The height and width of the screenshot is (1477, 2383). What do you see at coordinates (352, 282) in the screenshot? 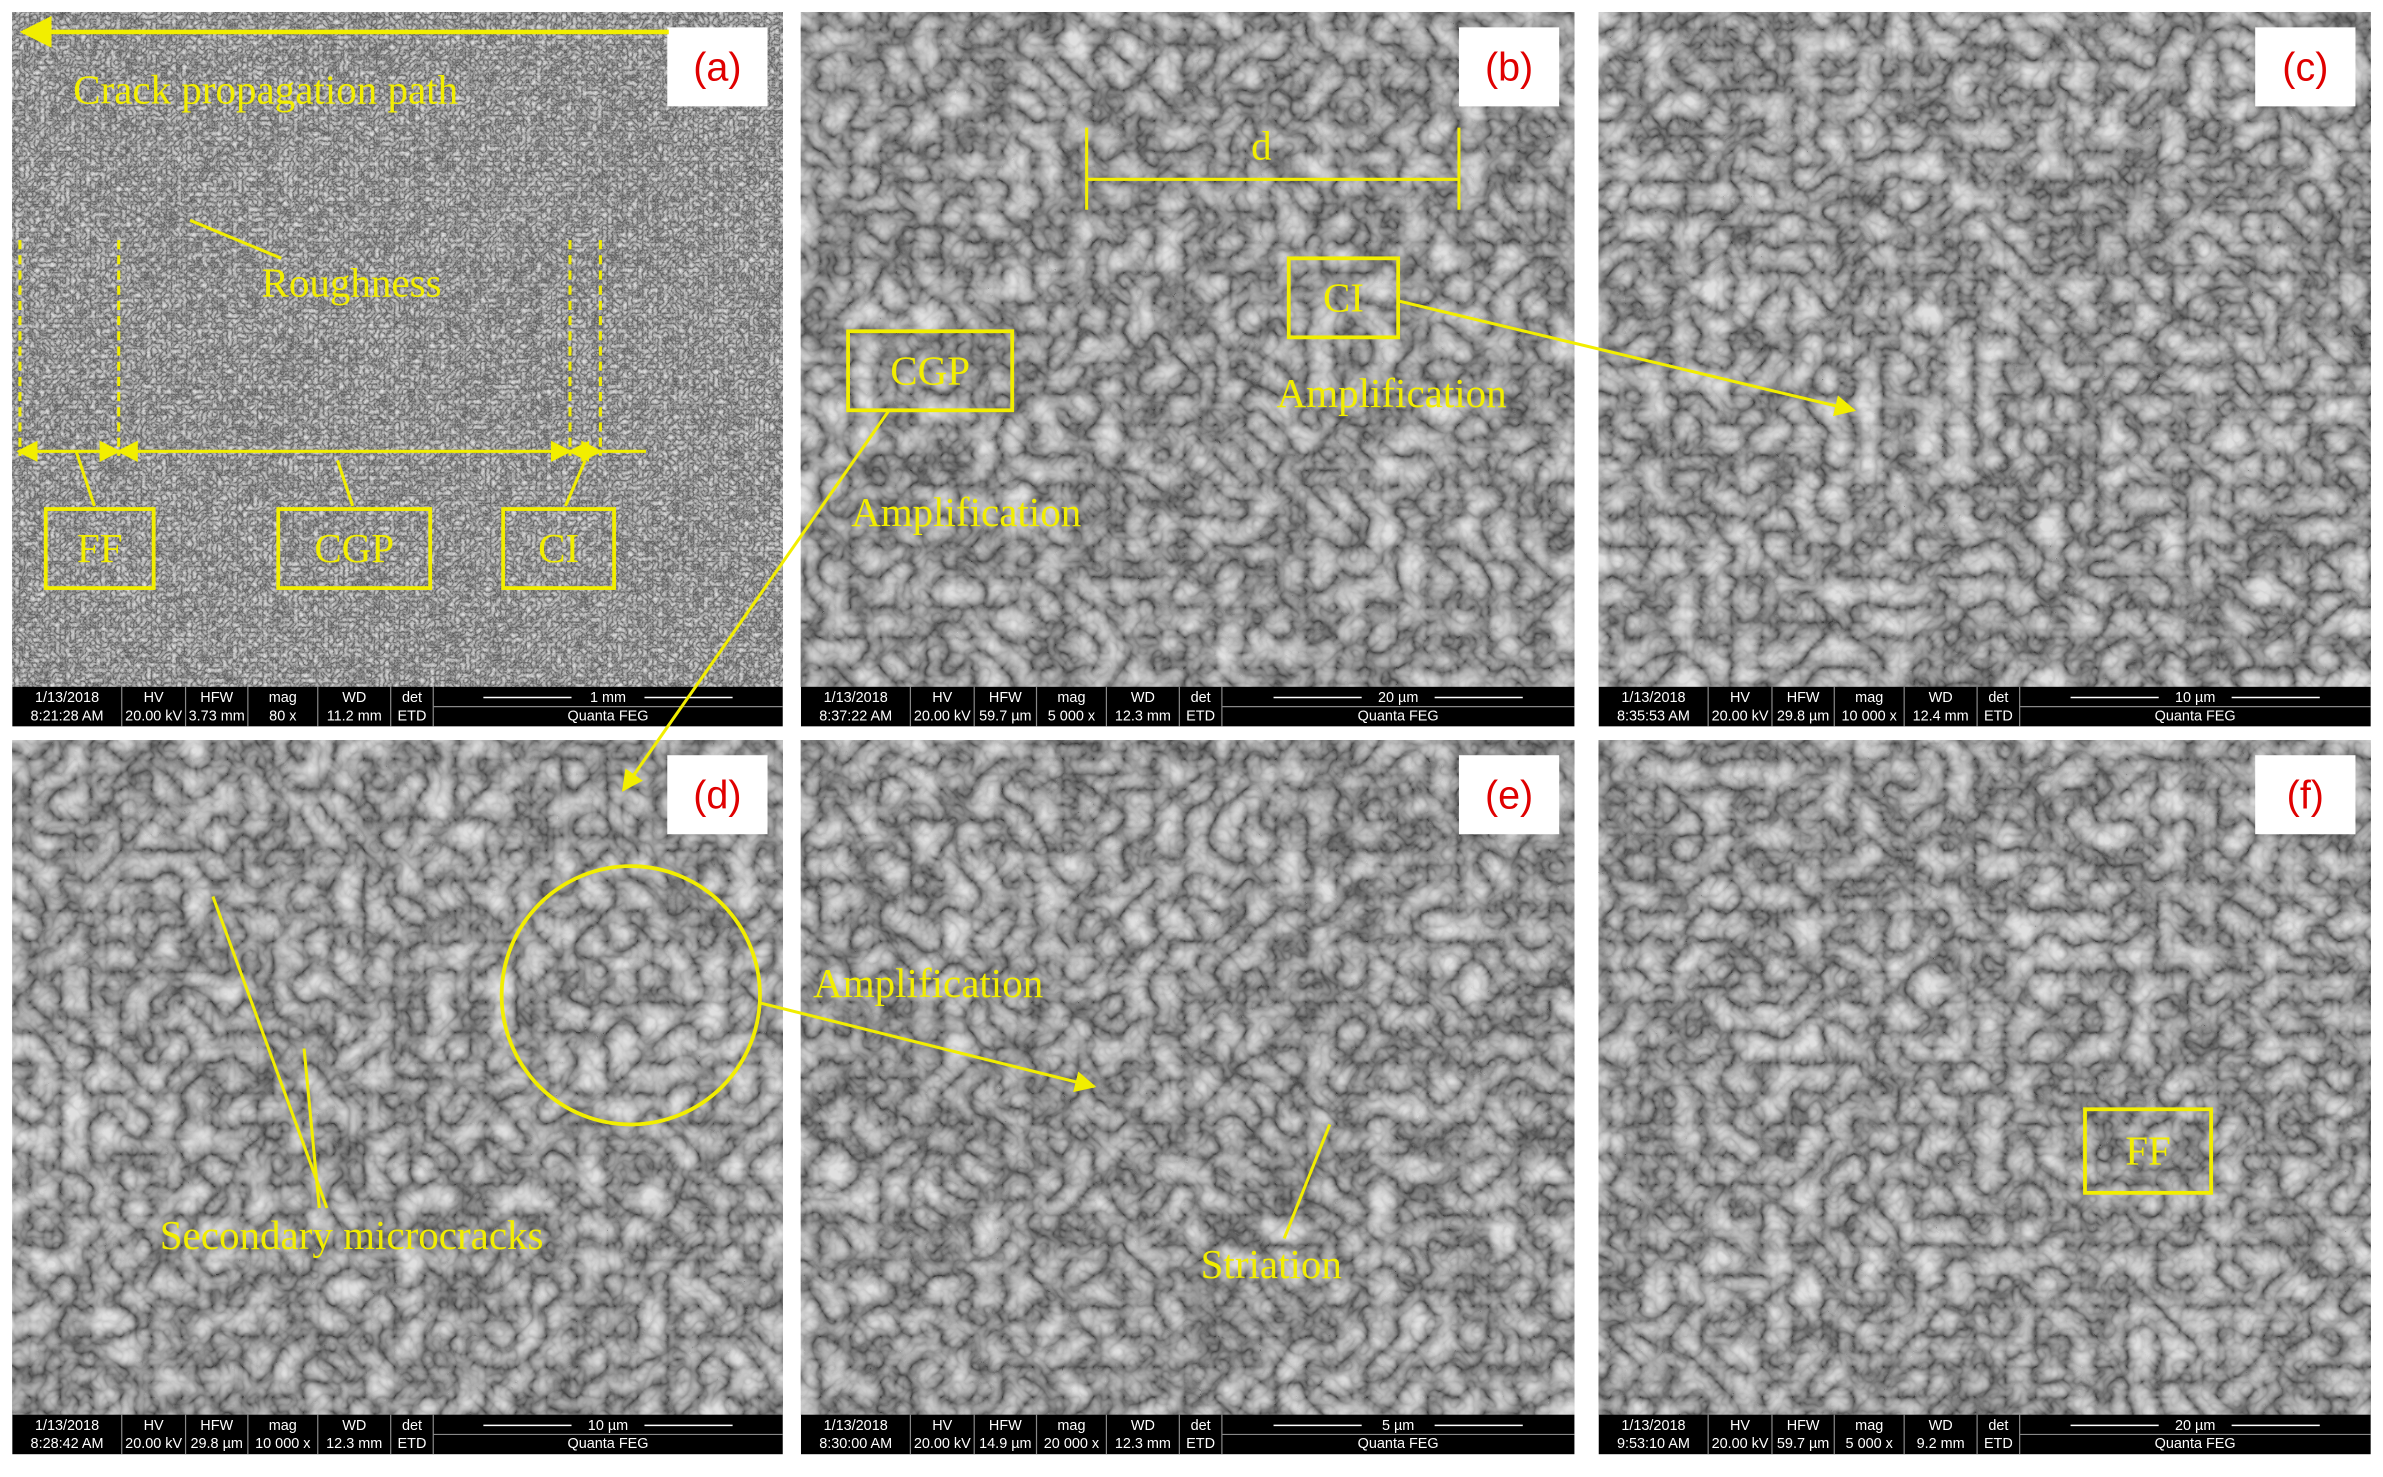
I see `annotation: Roughness` at bounding box center [352, 282].